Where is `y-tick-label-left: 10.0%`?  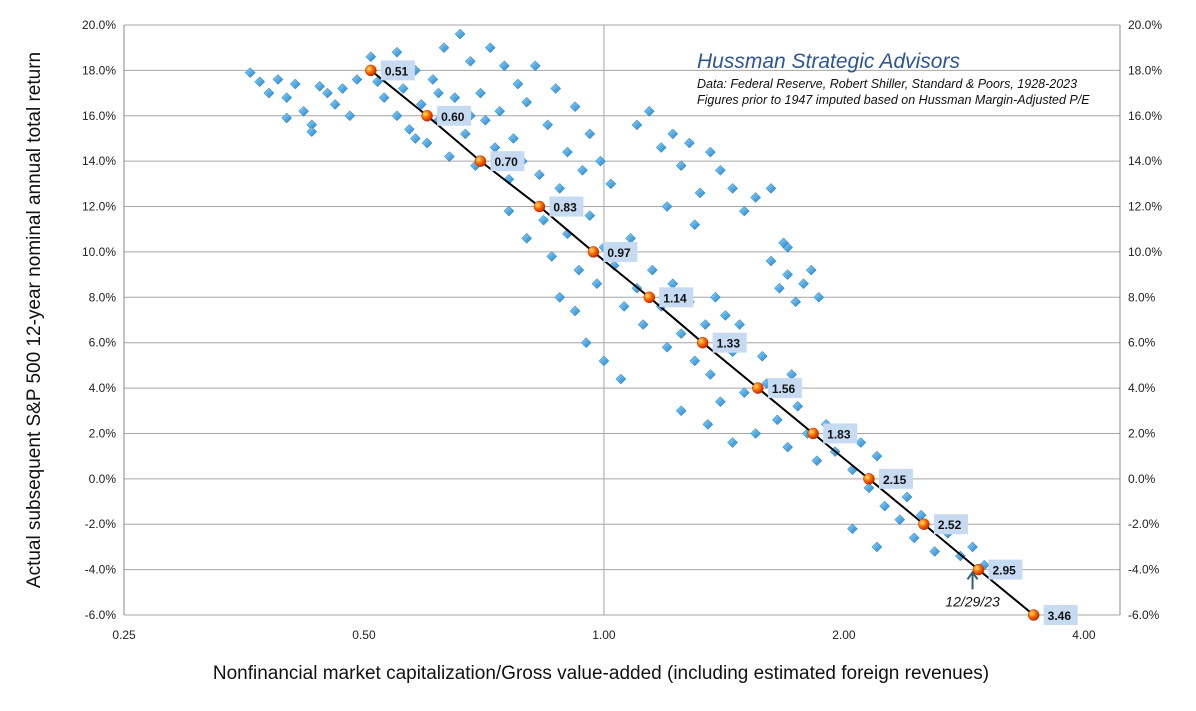 y-tick-label-left: 10.0% is located at coordinates (99, 252).